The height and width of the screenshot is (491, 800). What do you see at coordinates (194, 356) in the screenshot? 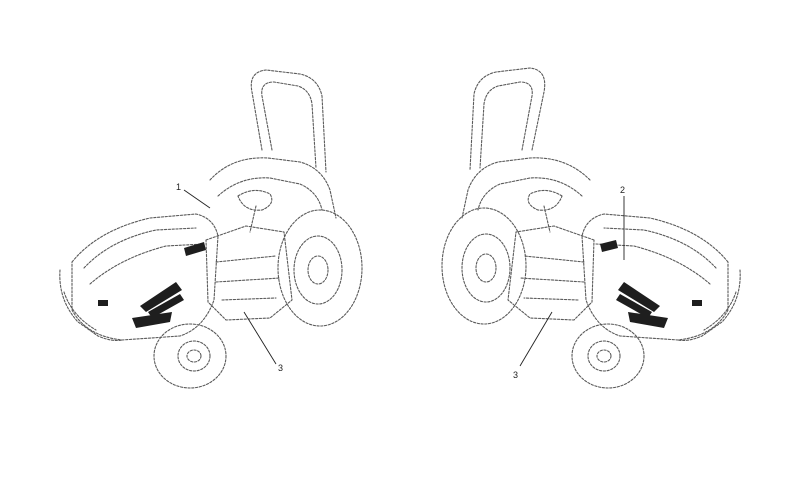
I see `left-front-hub` at bounding box center [194, 356].